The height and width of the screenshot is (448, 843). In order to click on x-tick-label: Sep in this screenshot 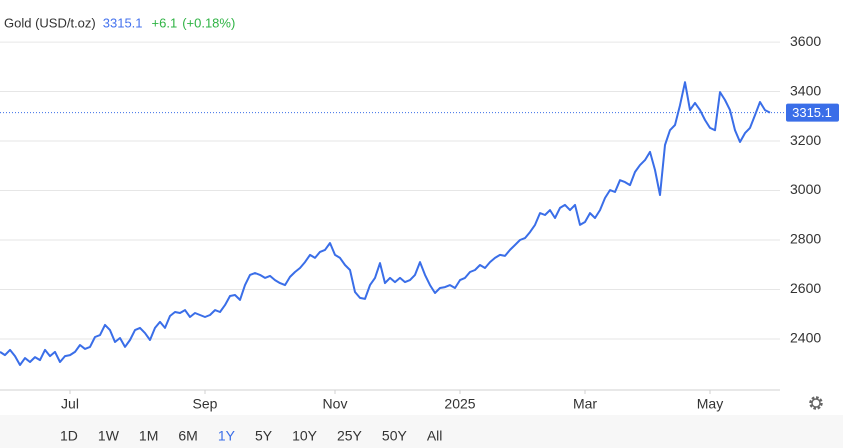, I will do `click(205, 404)`.